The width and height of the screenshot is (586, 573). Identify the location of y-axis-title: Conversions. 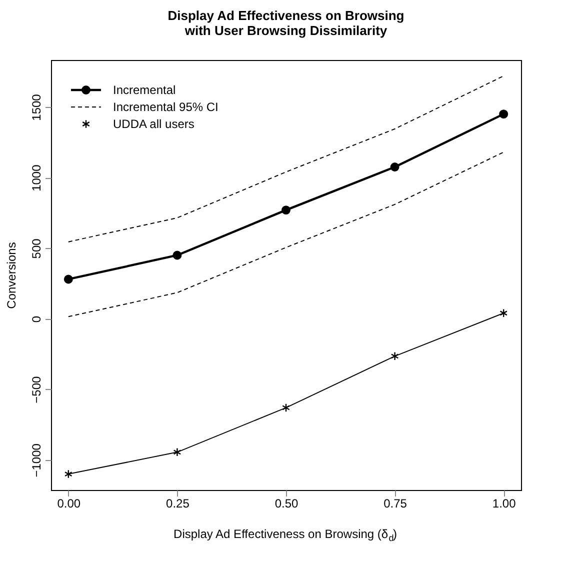
(11, 275).